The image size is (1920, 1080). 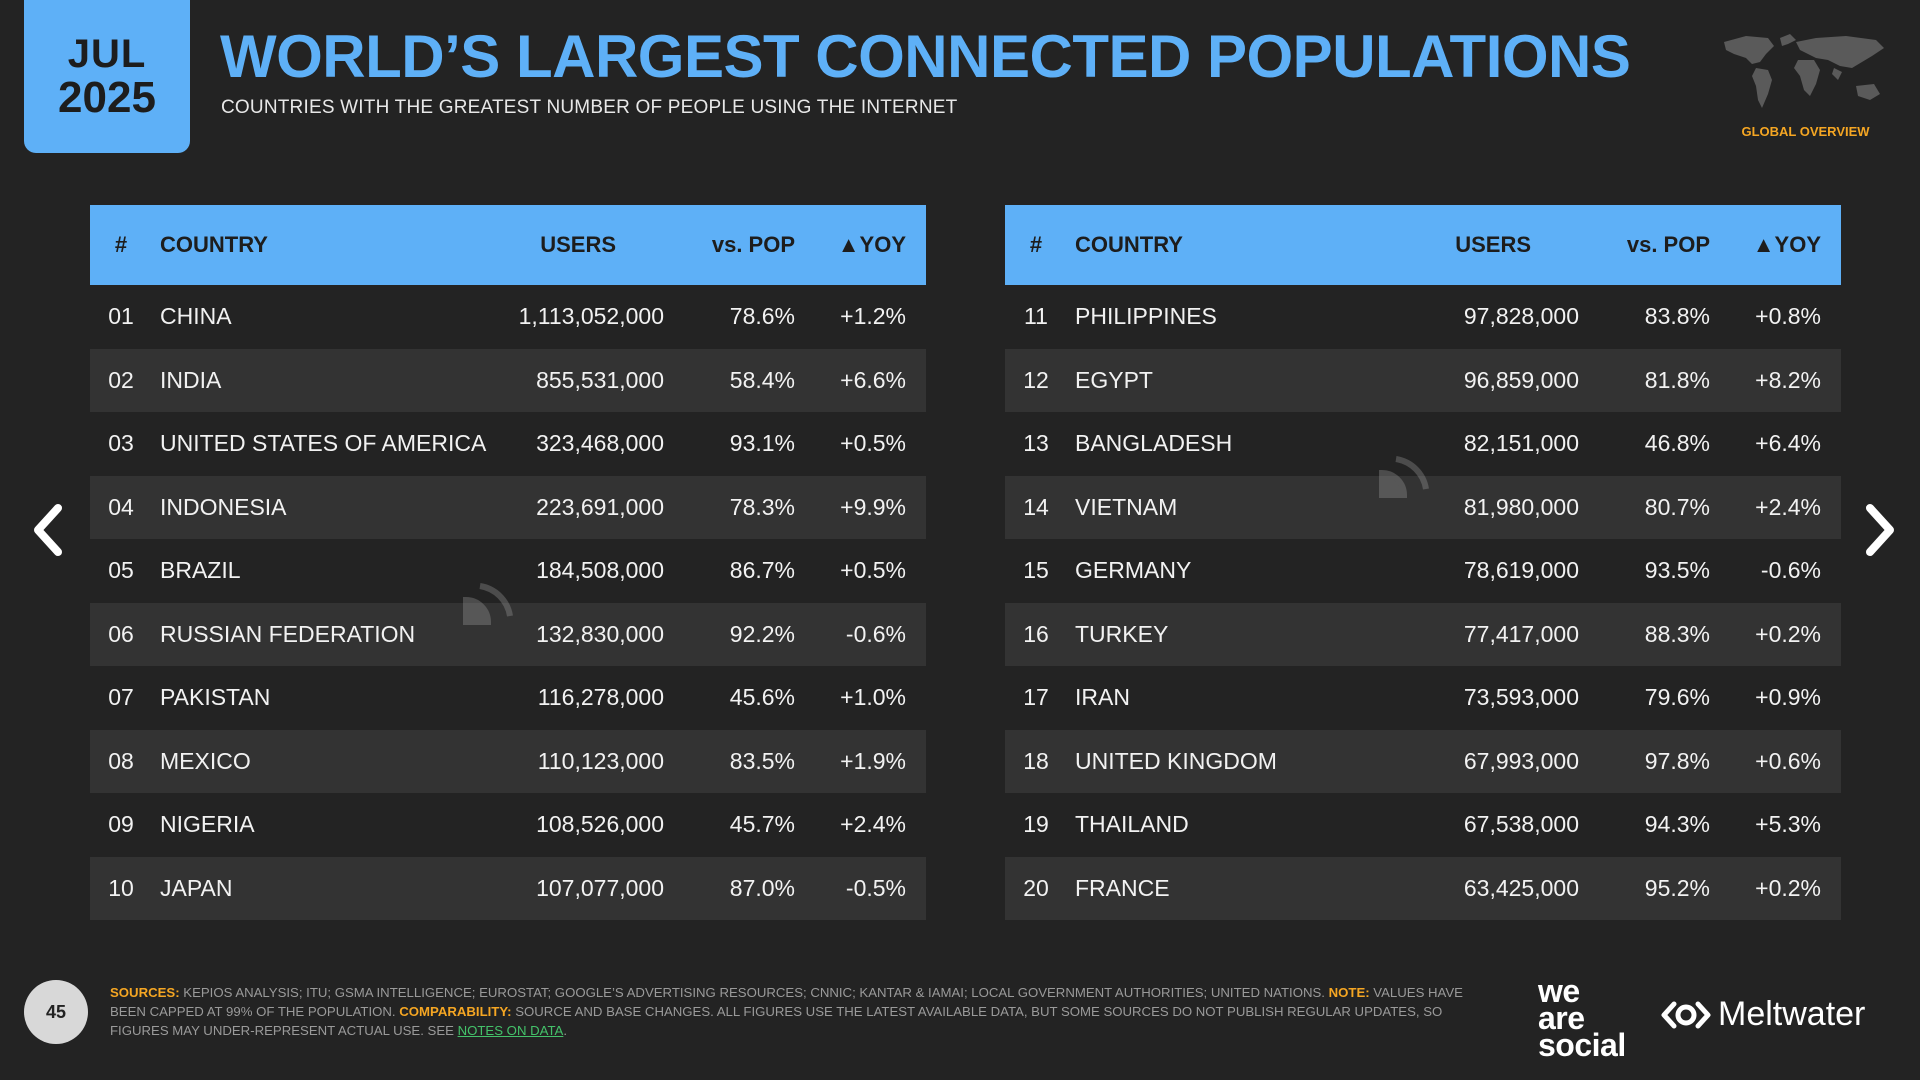 I want to click on vs-pop-cell: 80.7%, so click(x=1677, y=506).